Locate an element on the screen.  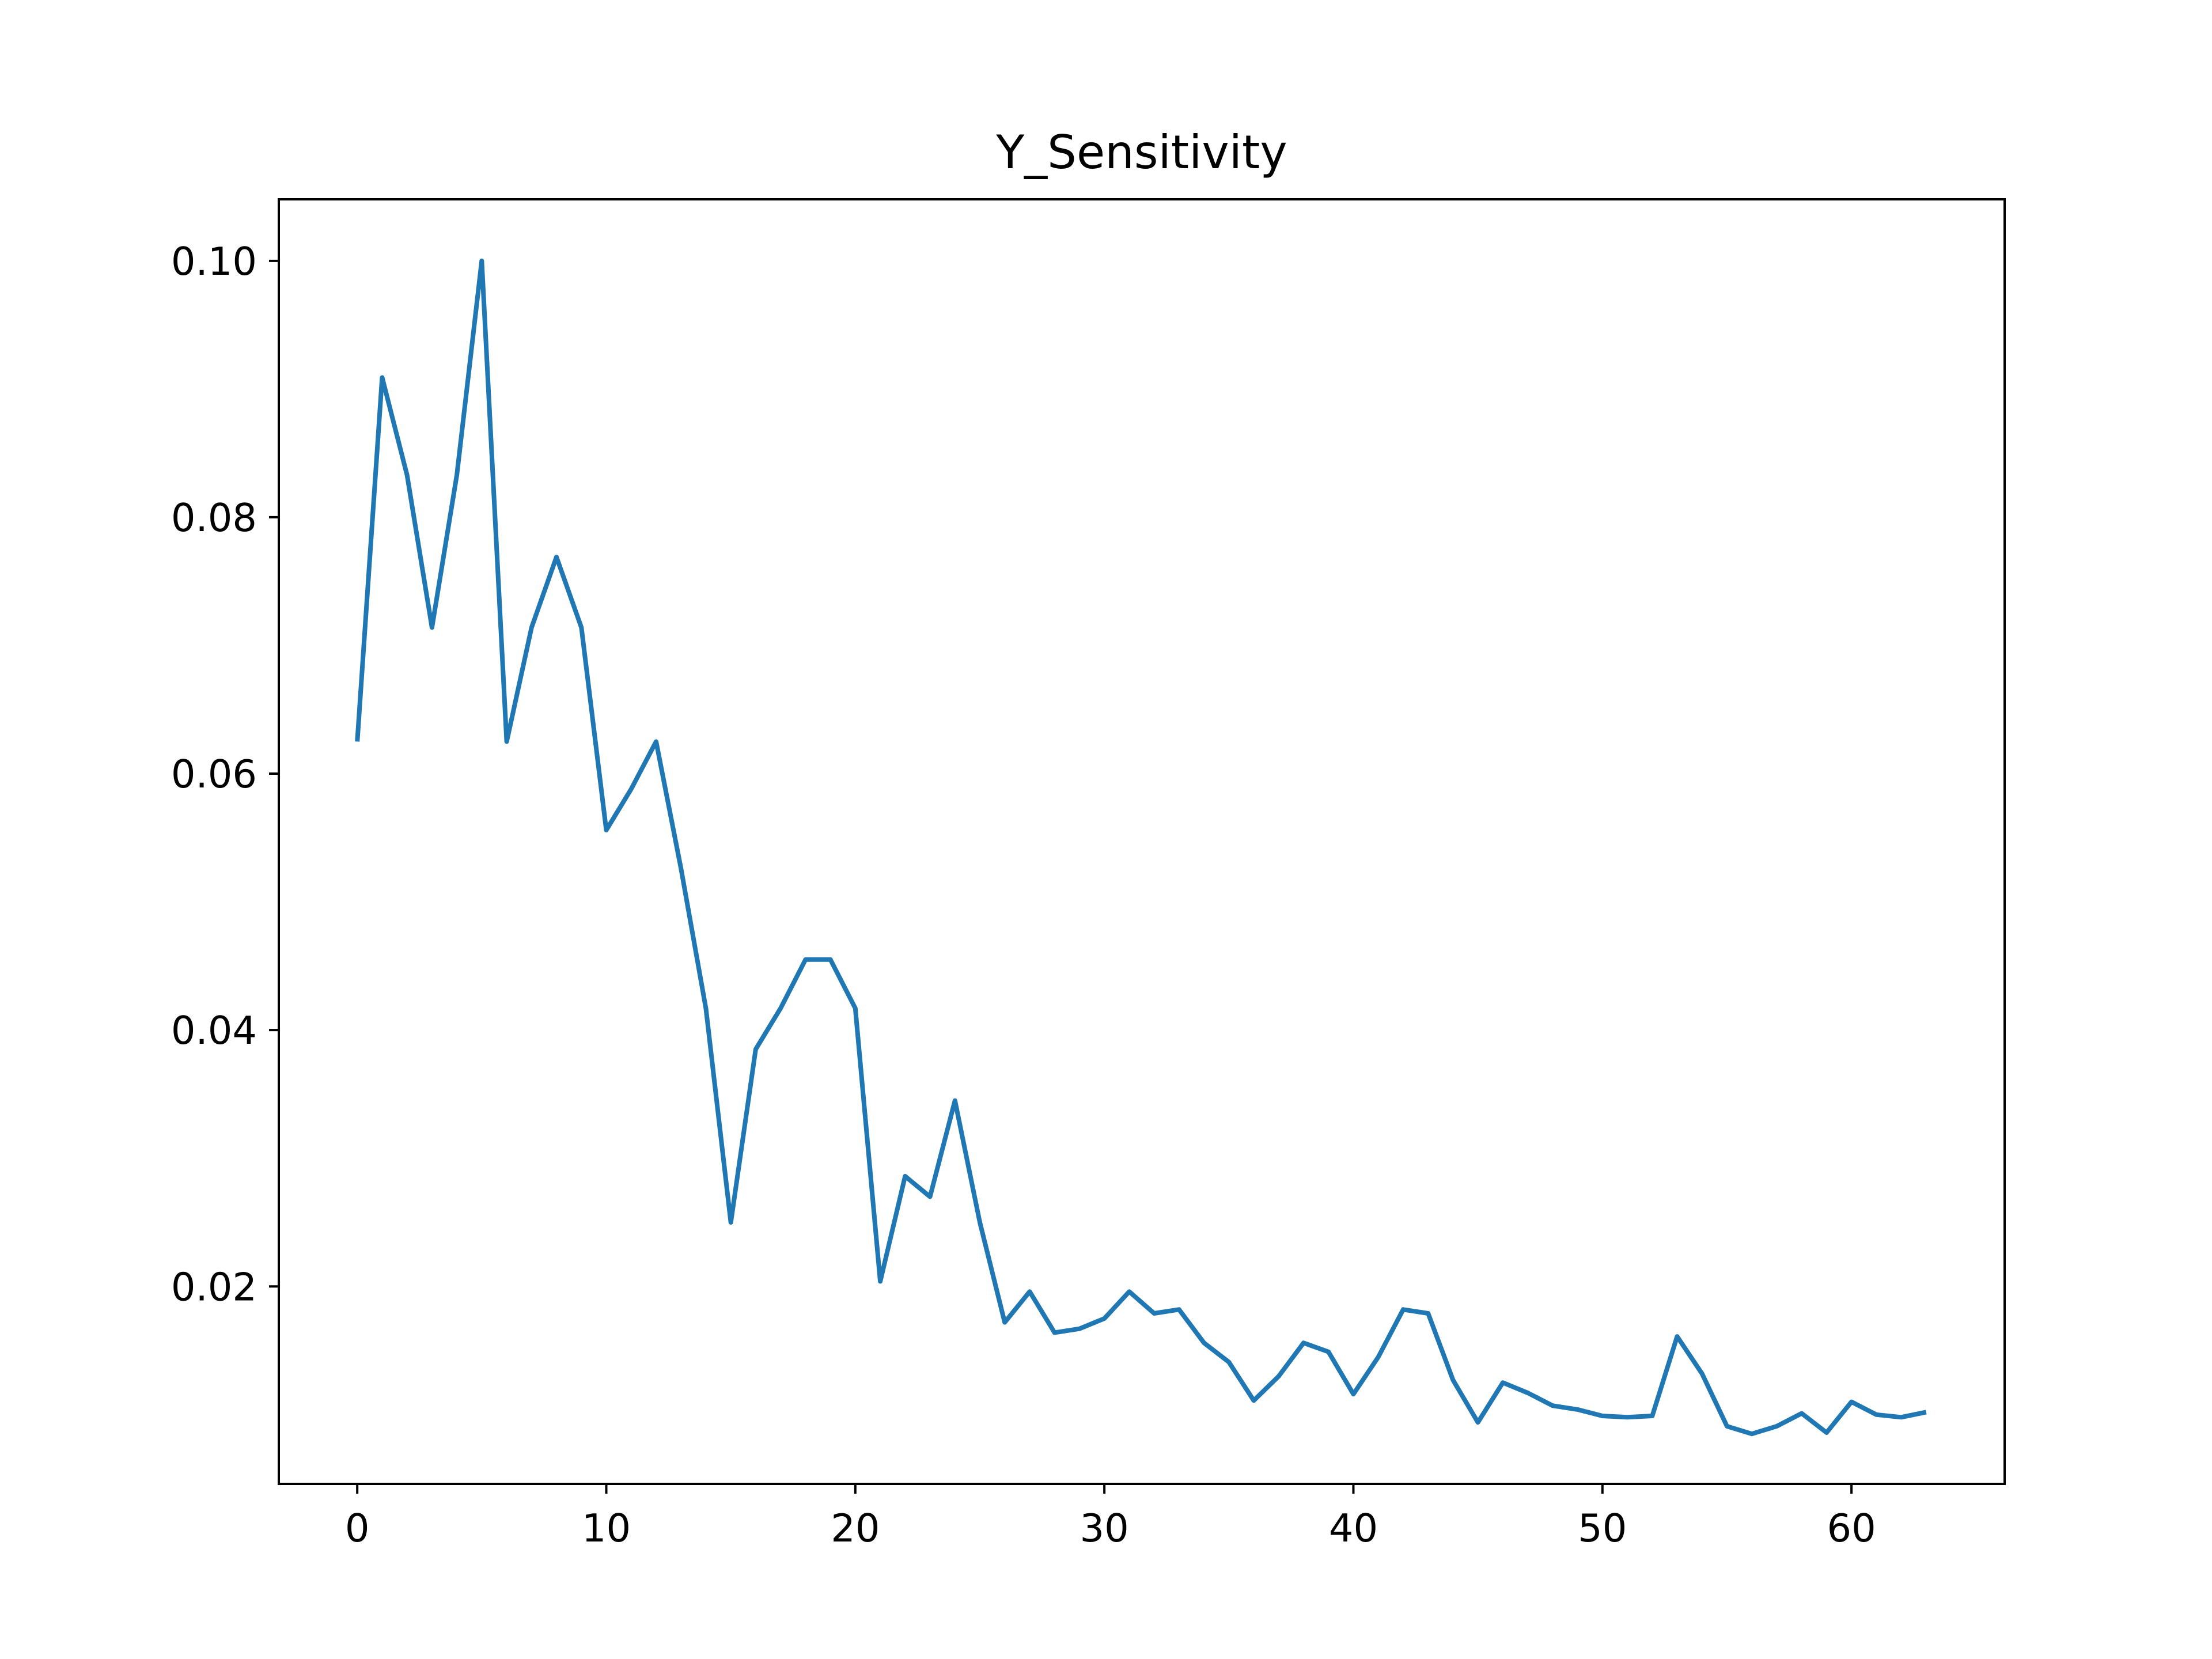
x-tick-label: 40 is located at coordinates (1353, 1528).